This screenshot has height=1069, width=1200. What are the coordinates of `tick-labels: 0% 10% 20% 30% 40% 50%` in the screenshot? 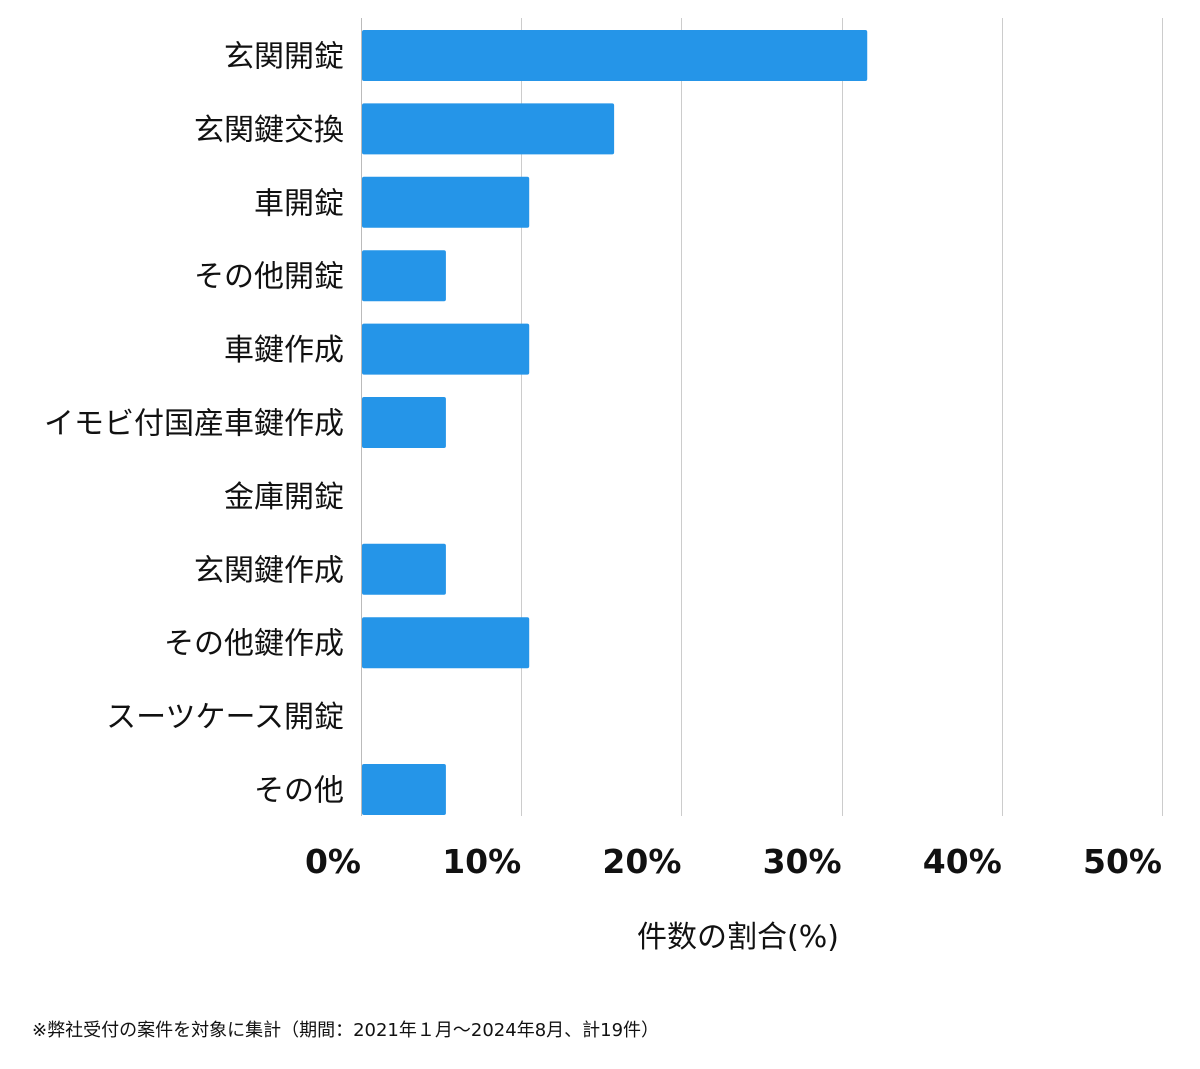 It's located at (733, 861).